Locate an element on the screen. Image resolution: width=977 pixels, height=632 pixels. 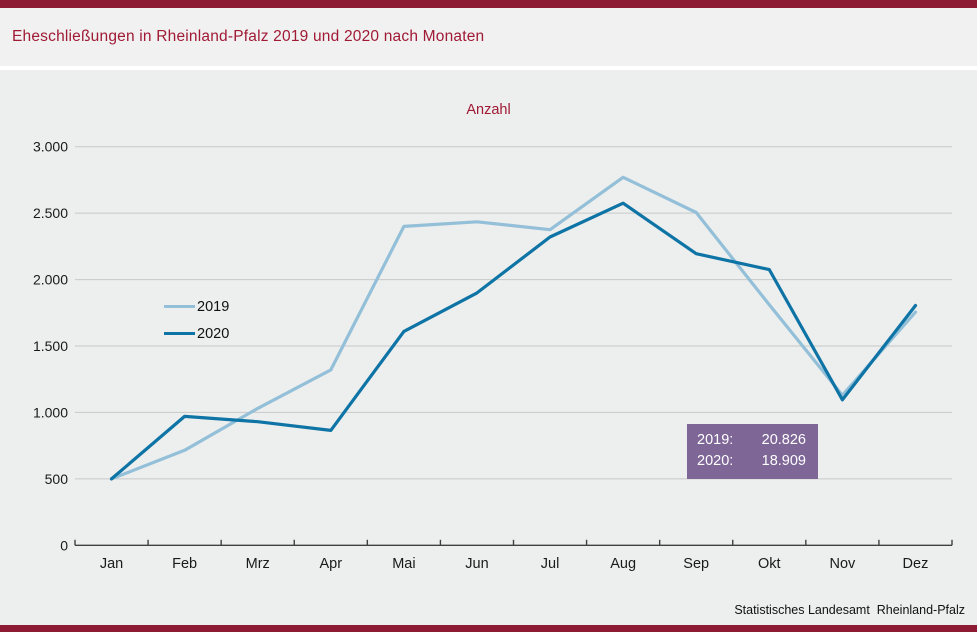
legend-label-2020: 2020 is located at coordinates (213, 333).